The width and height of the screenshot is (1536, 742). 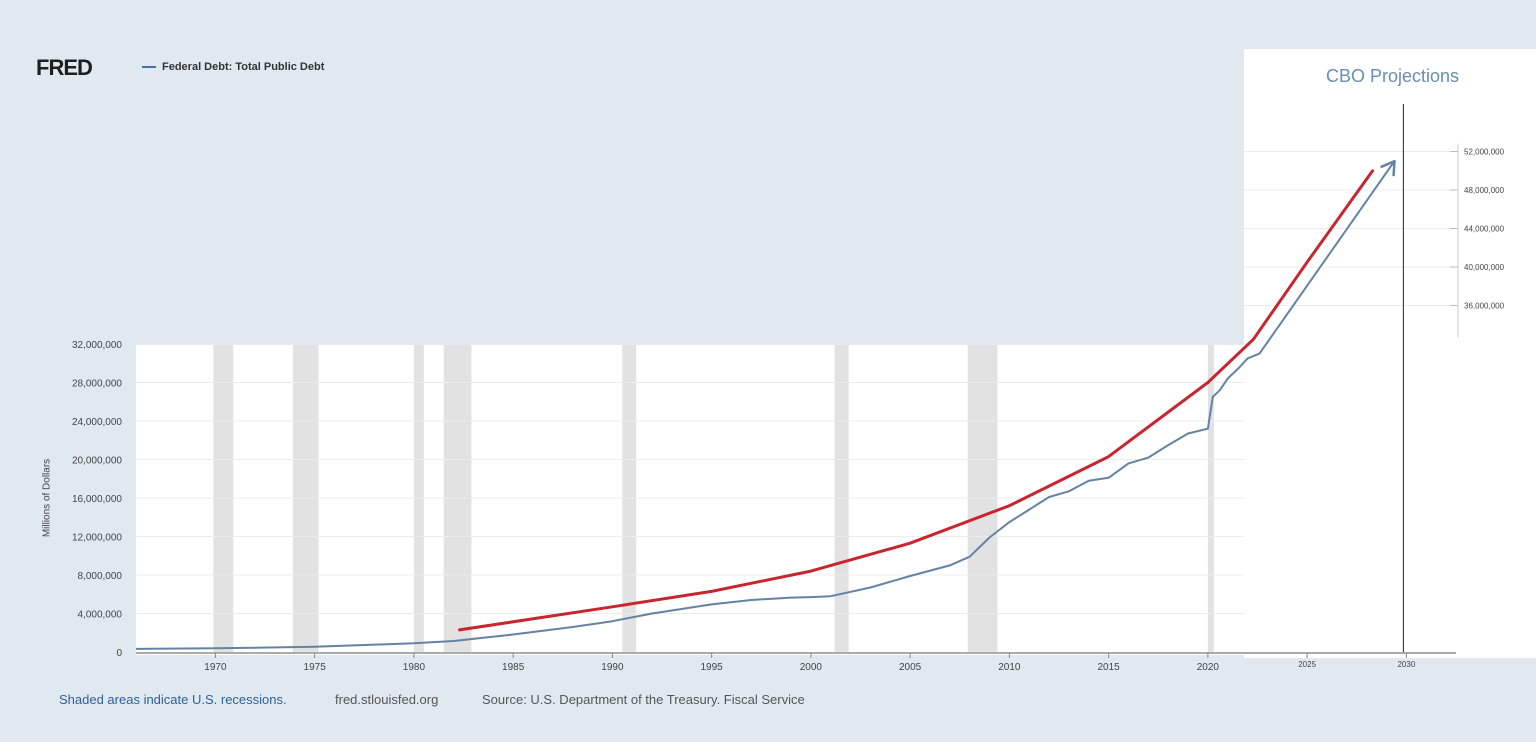 I want to click on projection-y-tick-label: 48,000,000, so click(x=1484, y=190).